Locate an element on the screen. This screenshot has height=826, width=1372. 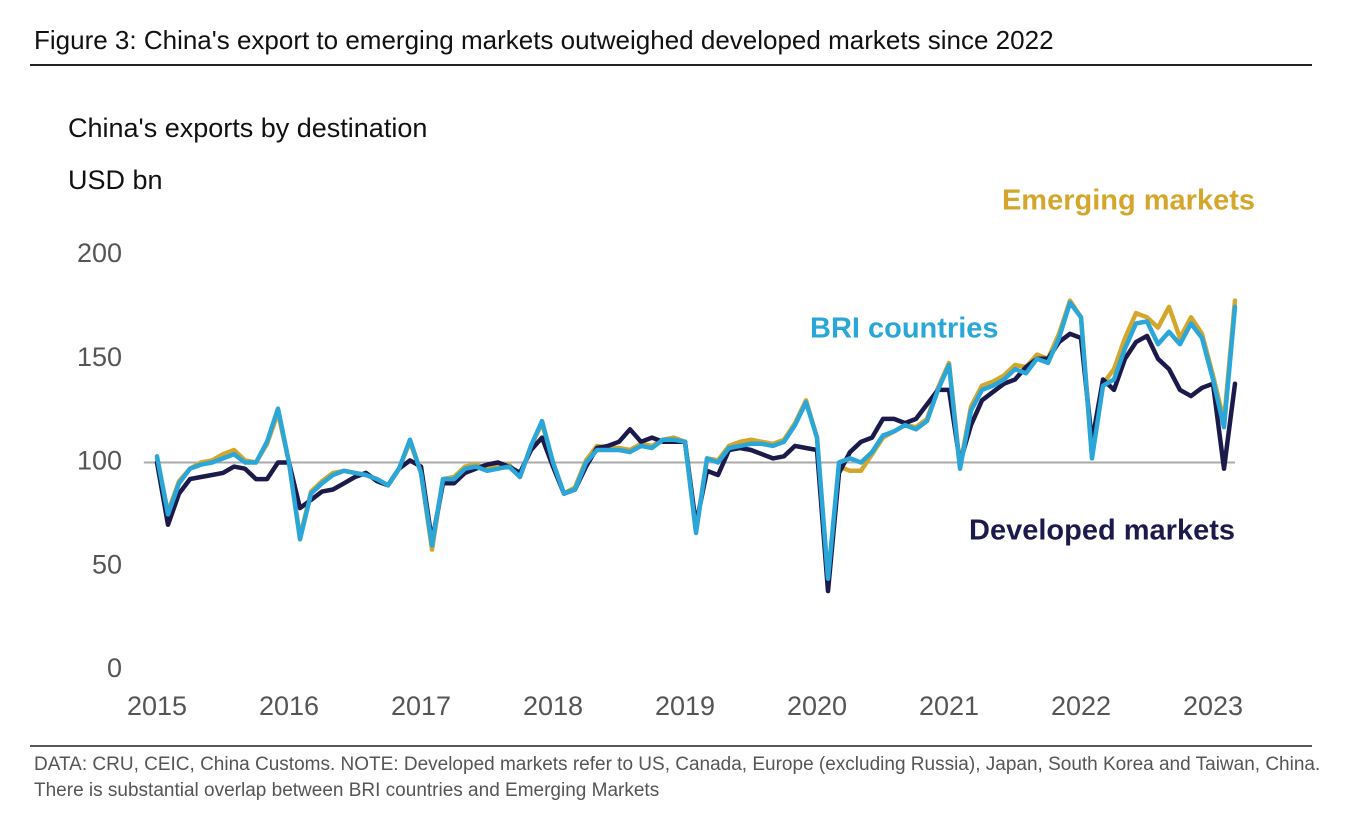
x-tick-label: 2016 is located at coordinates (289, 706).